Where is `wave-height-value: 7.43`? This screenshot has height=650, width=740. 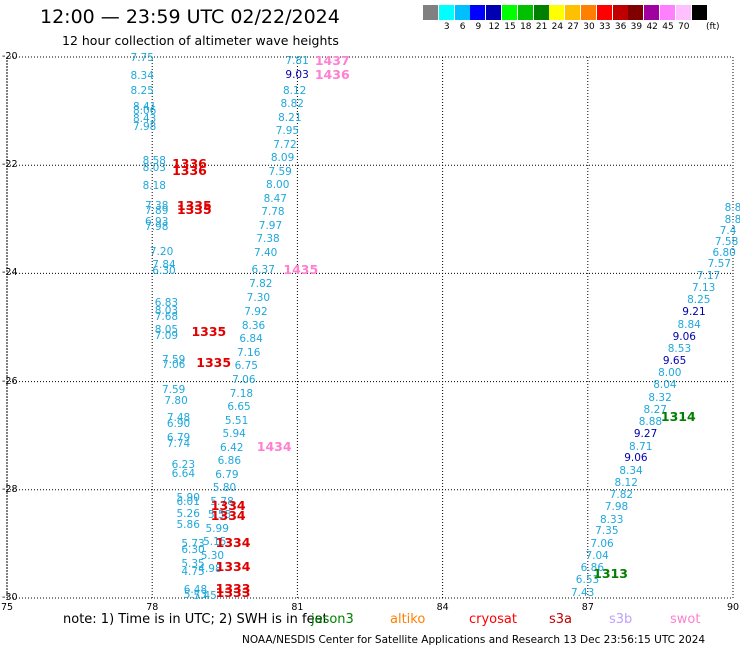 wave-height-value: 7.43 is located at coordinates (582, 592).